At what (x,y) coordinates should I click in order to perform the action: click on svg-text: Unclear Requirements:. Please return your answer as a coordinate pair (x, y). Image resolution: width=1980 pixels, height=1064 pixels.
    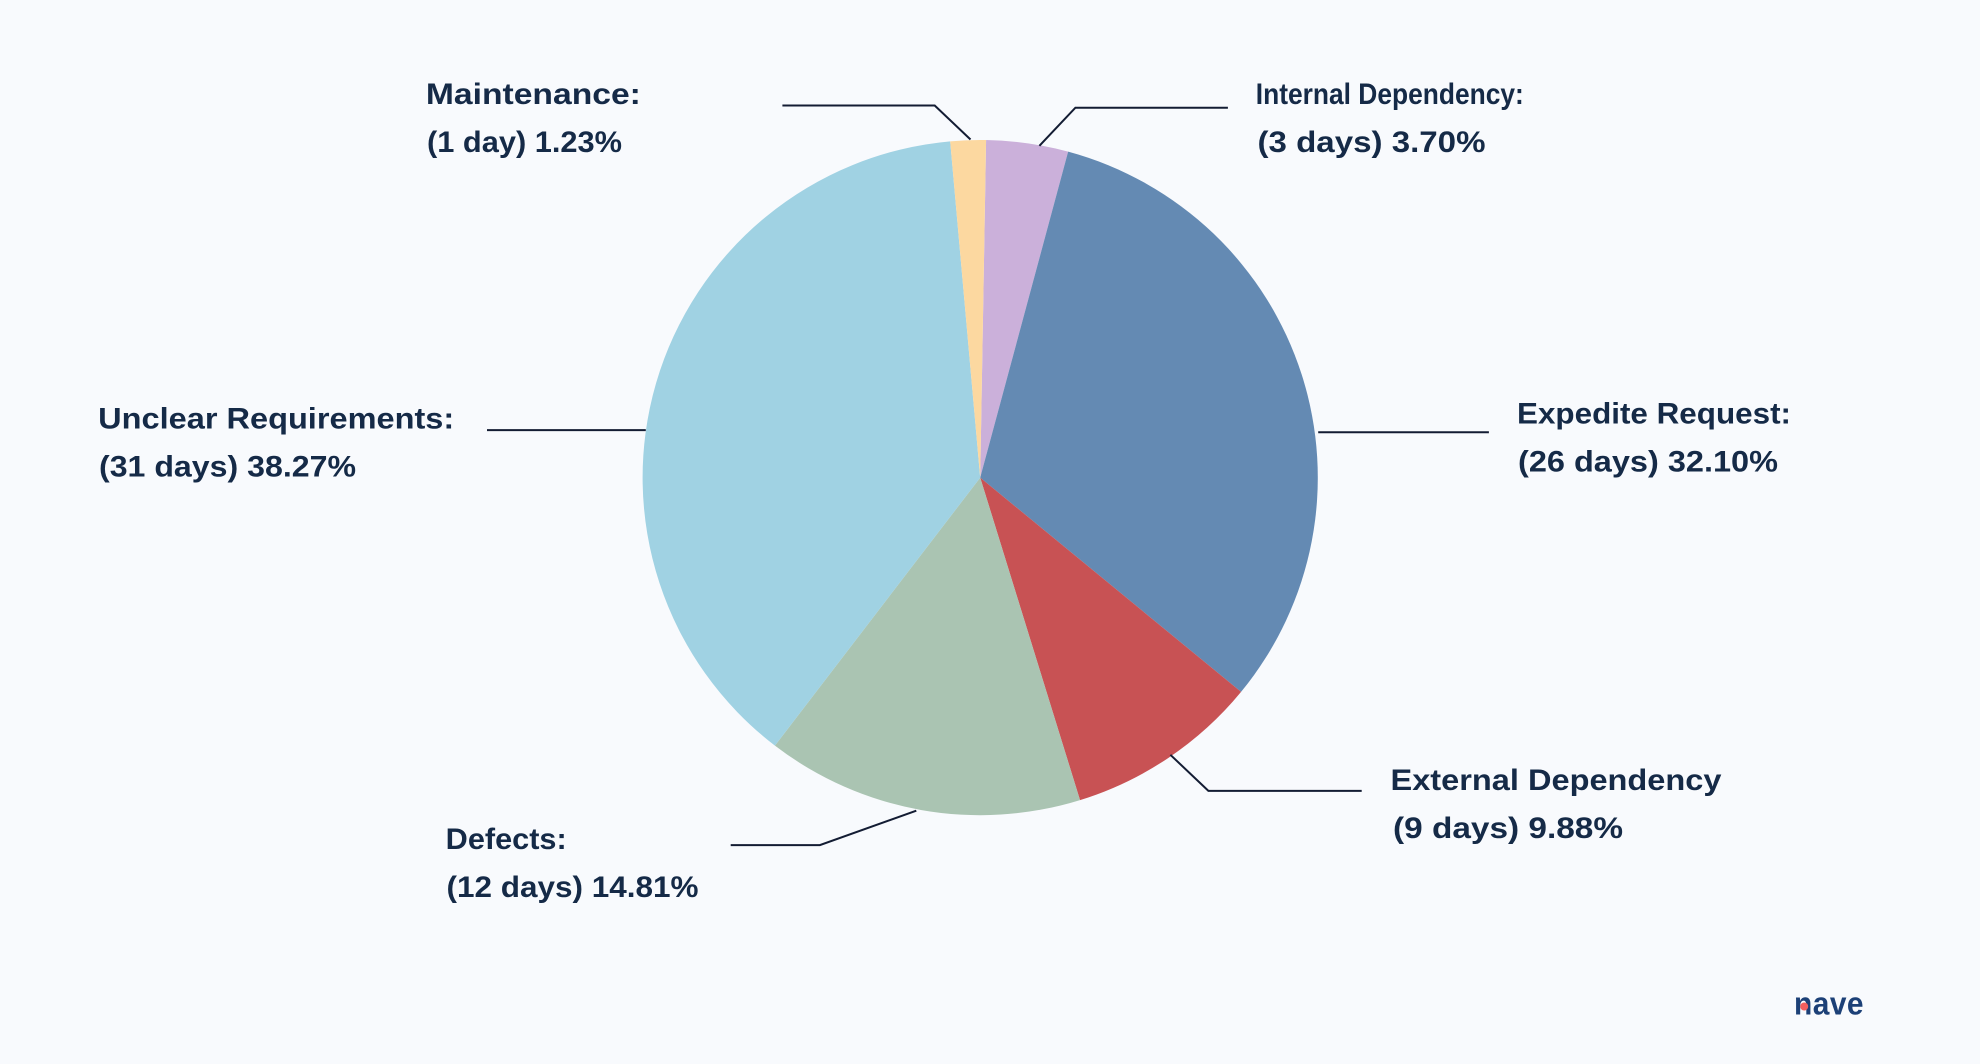
    Looking at the image, I should click on (276, 418).